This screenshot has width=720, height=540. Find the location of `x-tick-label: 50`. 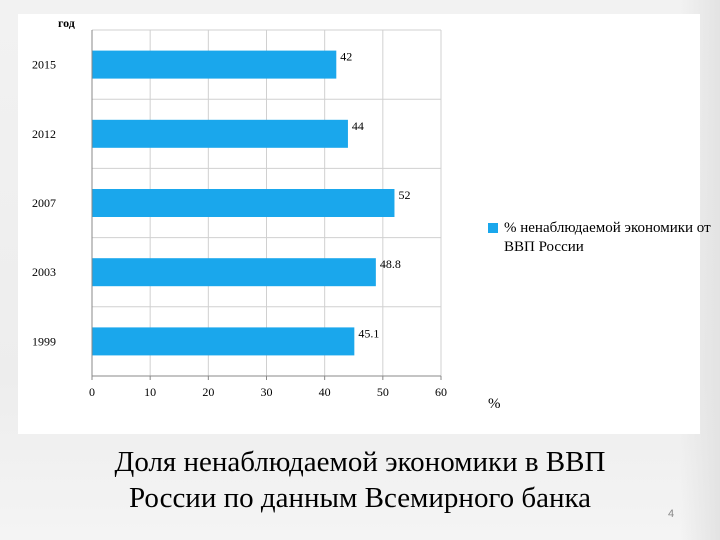

x-tick-label: 50 is located at coordinates (383, 392).